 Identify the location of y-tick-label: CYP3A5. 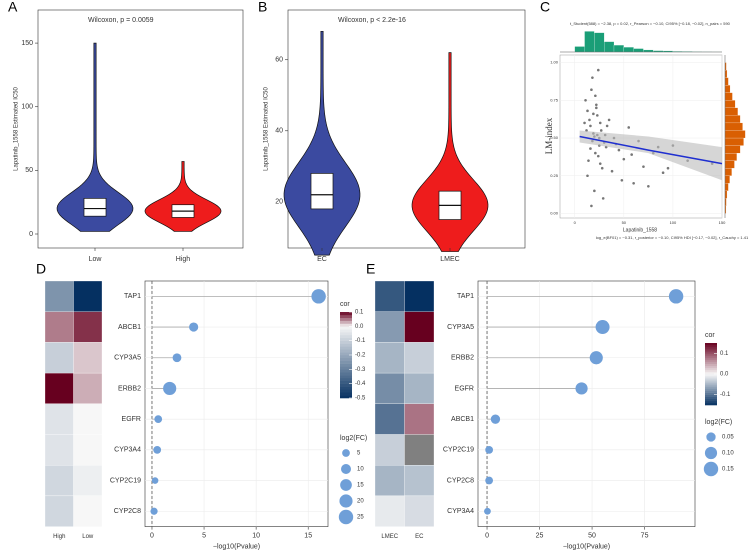
(127, 358).